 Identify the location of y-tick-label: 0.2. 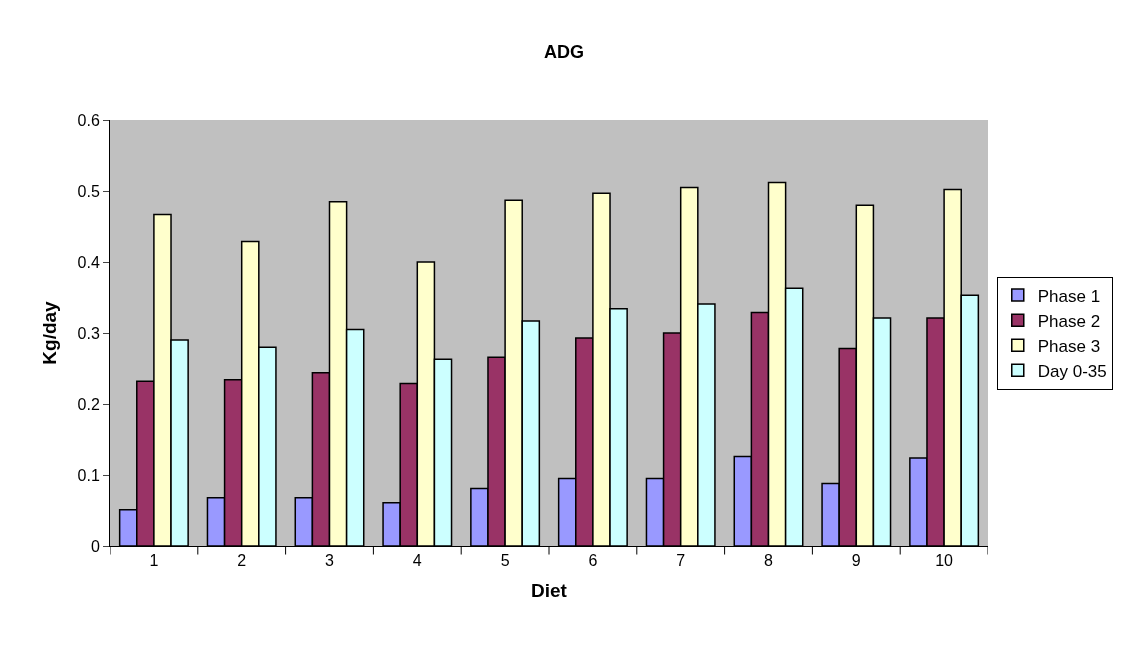
(88, 404).